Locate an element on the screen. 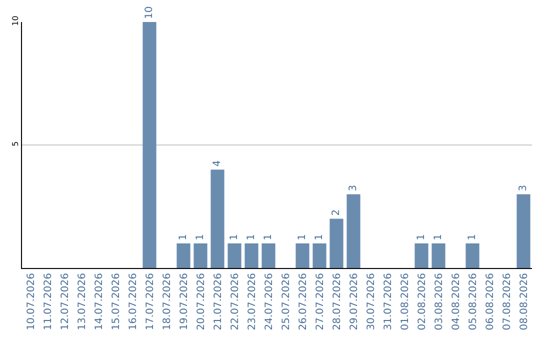 The width and height of the screenshot is (540, 340). x-tick-label: 29.07.2026 is located at coordinates (354, 301).